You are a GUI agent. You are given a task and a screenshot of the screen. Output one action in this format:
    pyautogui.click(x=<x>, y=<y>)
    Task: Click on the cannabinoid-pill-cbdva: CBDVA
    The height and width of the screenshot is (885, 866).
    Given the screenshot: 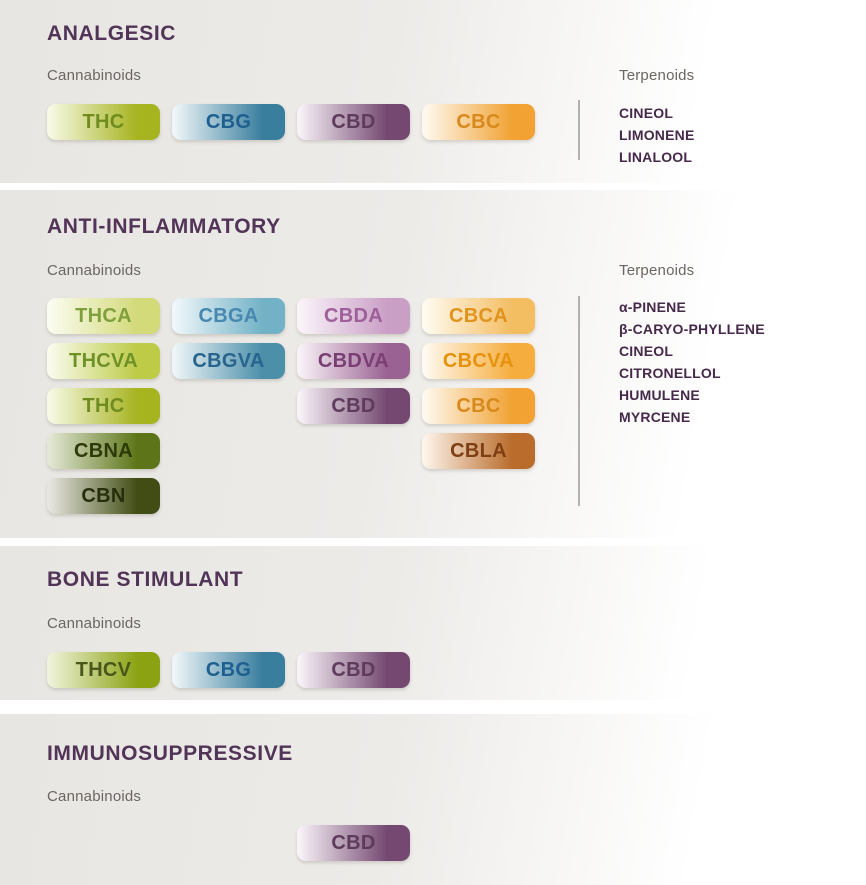 What is the action you would take?
    pyautogui.click(x=353, y=361)
    